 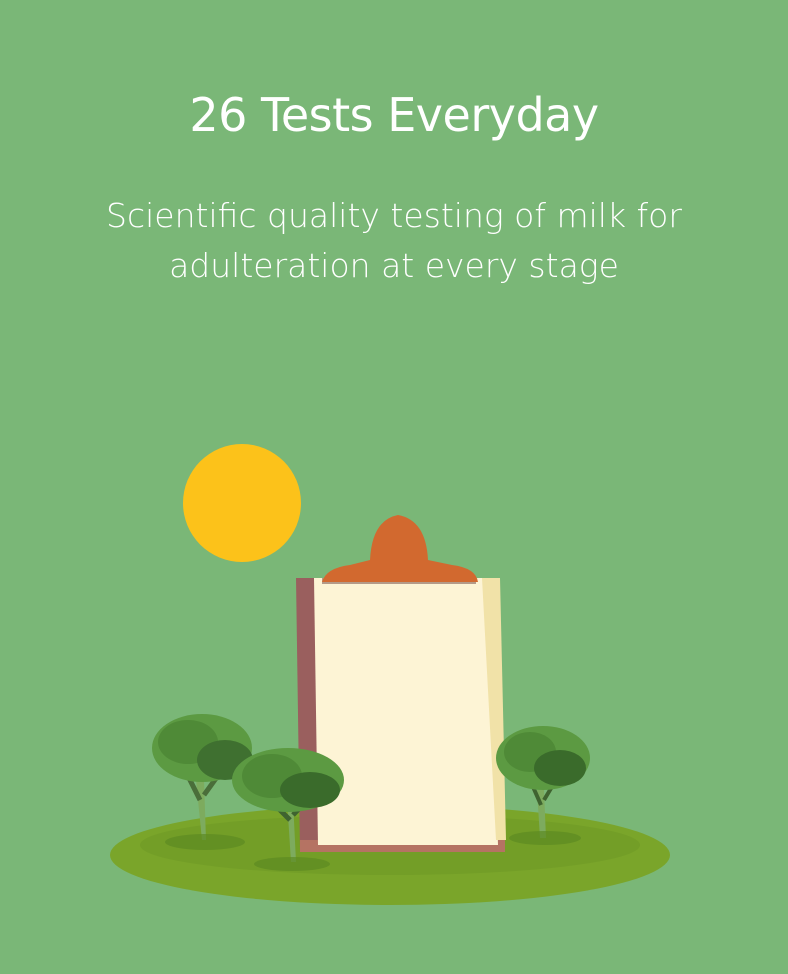 I want to click on card-title: 26 Tests Everyday, so click(x=394, y=115).